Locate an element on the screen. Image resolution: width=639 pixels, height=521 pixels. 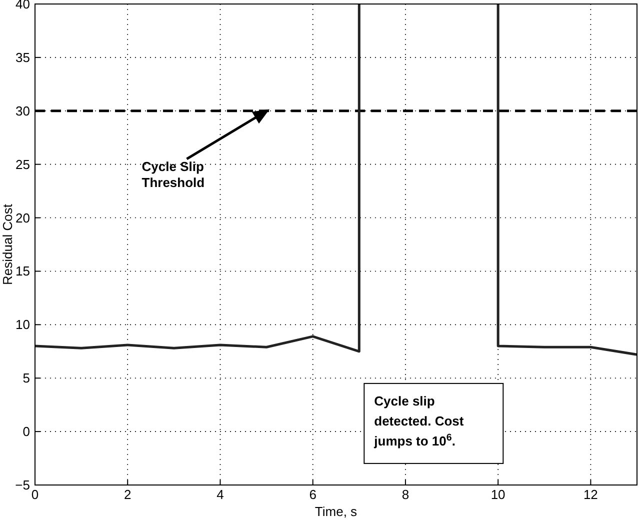
x-tick-label: 6 is located at coordinates (312, 494).